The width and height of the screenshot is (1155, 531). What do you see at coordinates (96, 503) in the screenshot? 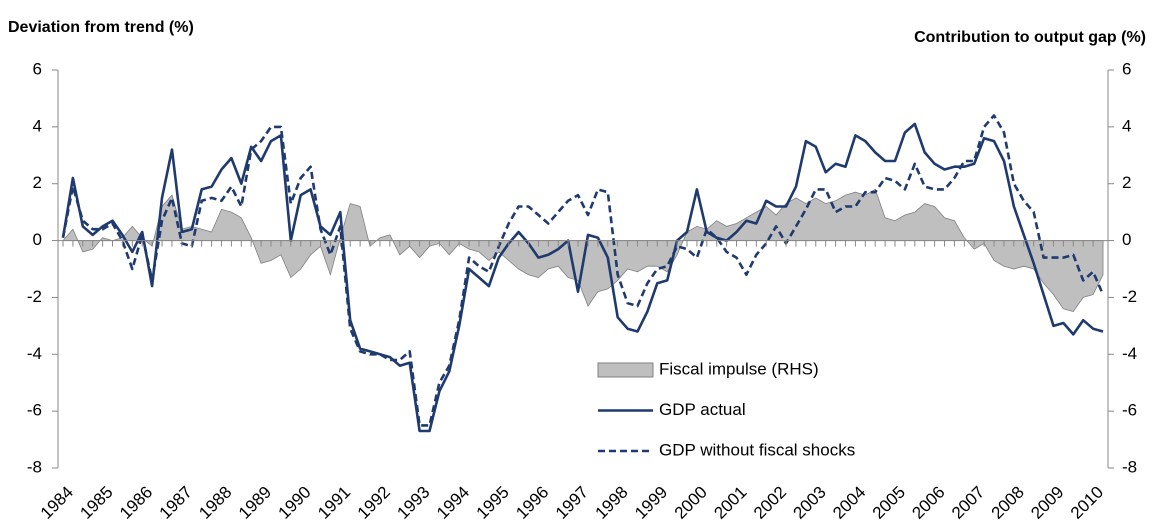
I see `x-tick-label: 1985` at bounding box center [96, 503].